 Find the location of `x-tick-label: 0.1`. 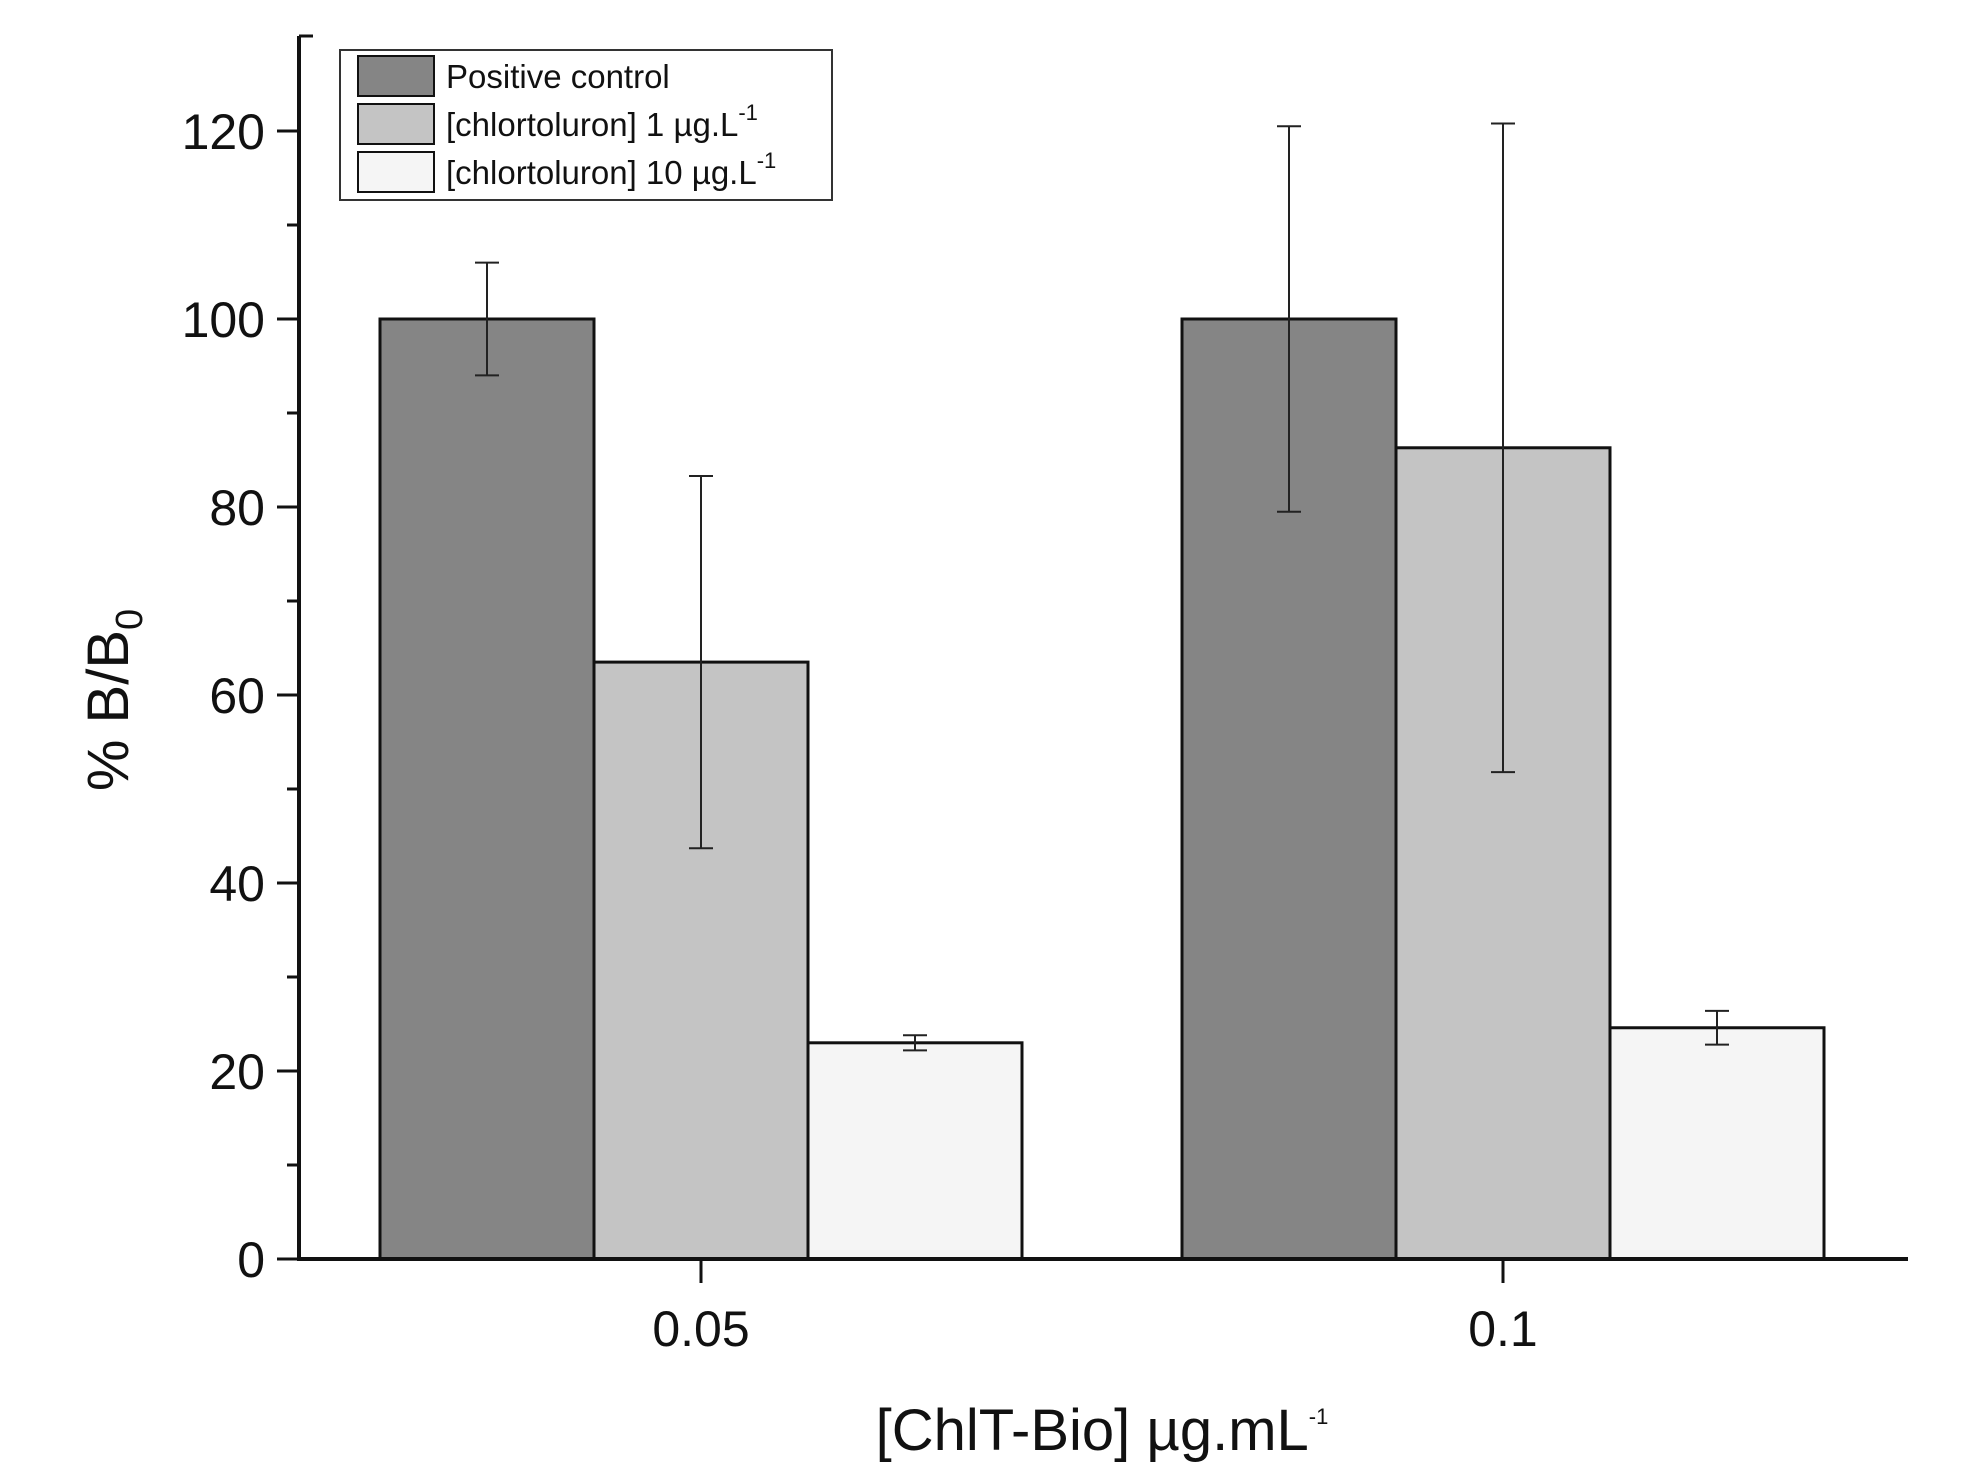

x-tick-label: 0.1 is located at coordinates (1503, 1329).